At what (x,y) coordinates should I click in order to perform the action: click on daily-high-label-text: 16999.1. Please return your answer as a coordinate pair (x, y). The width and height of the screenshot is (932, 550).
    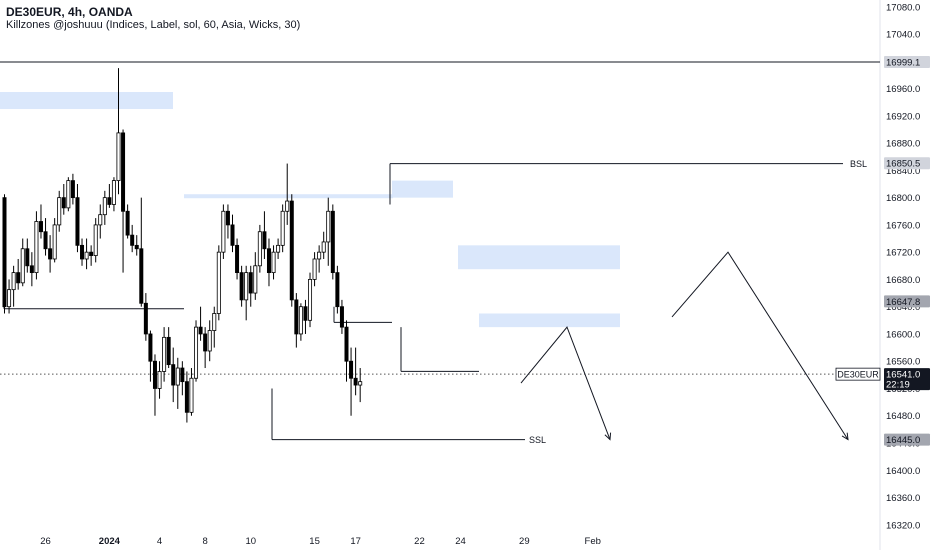
    Looking at the image, I should click on (903, 62).